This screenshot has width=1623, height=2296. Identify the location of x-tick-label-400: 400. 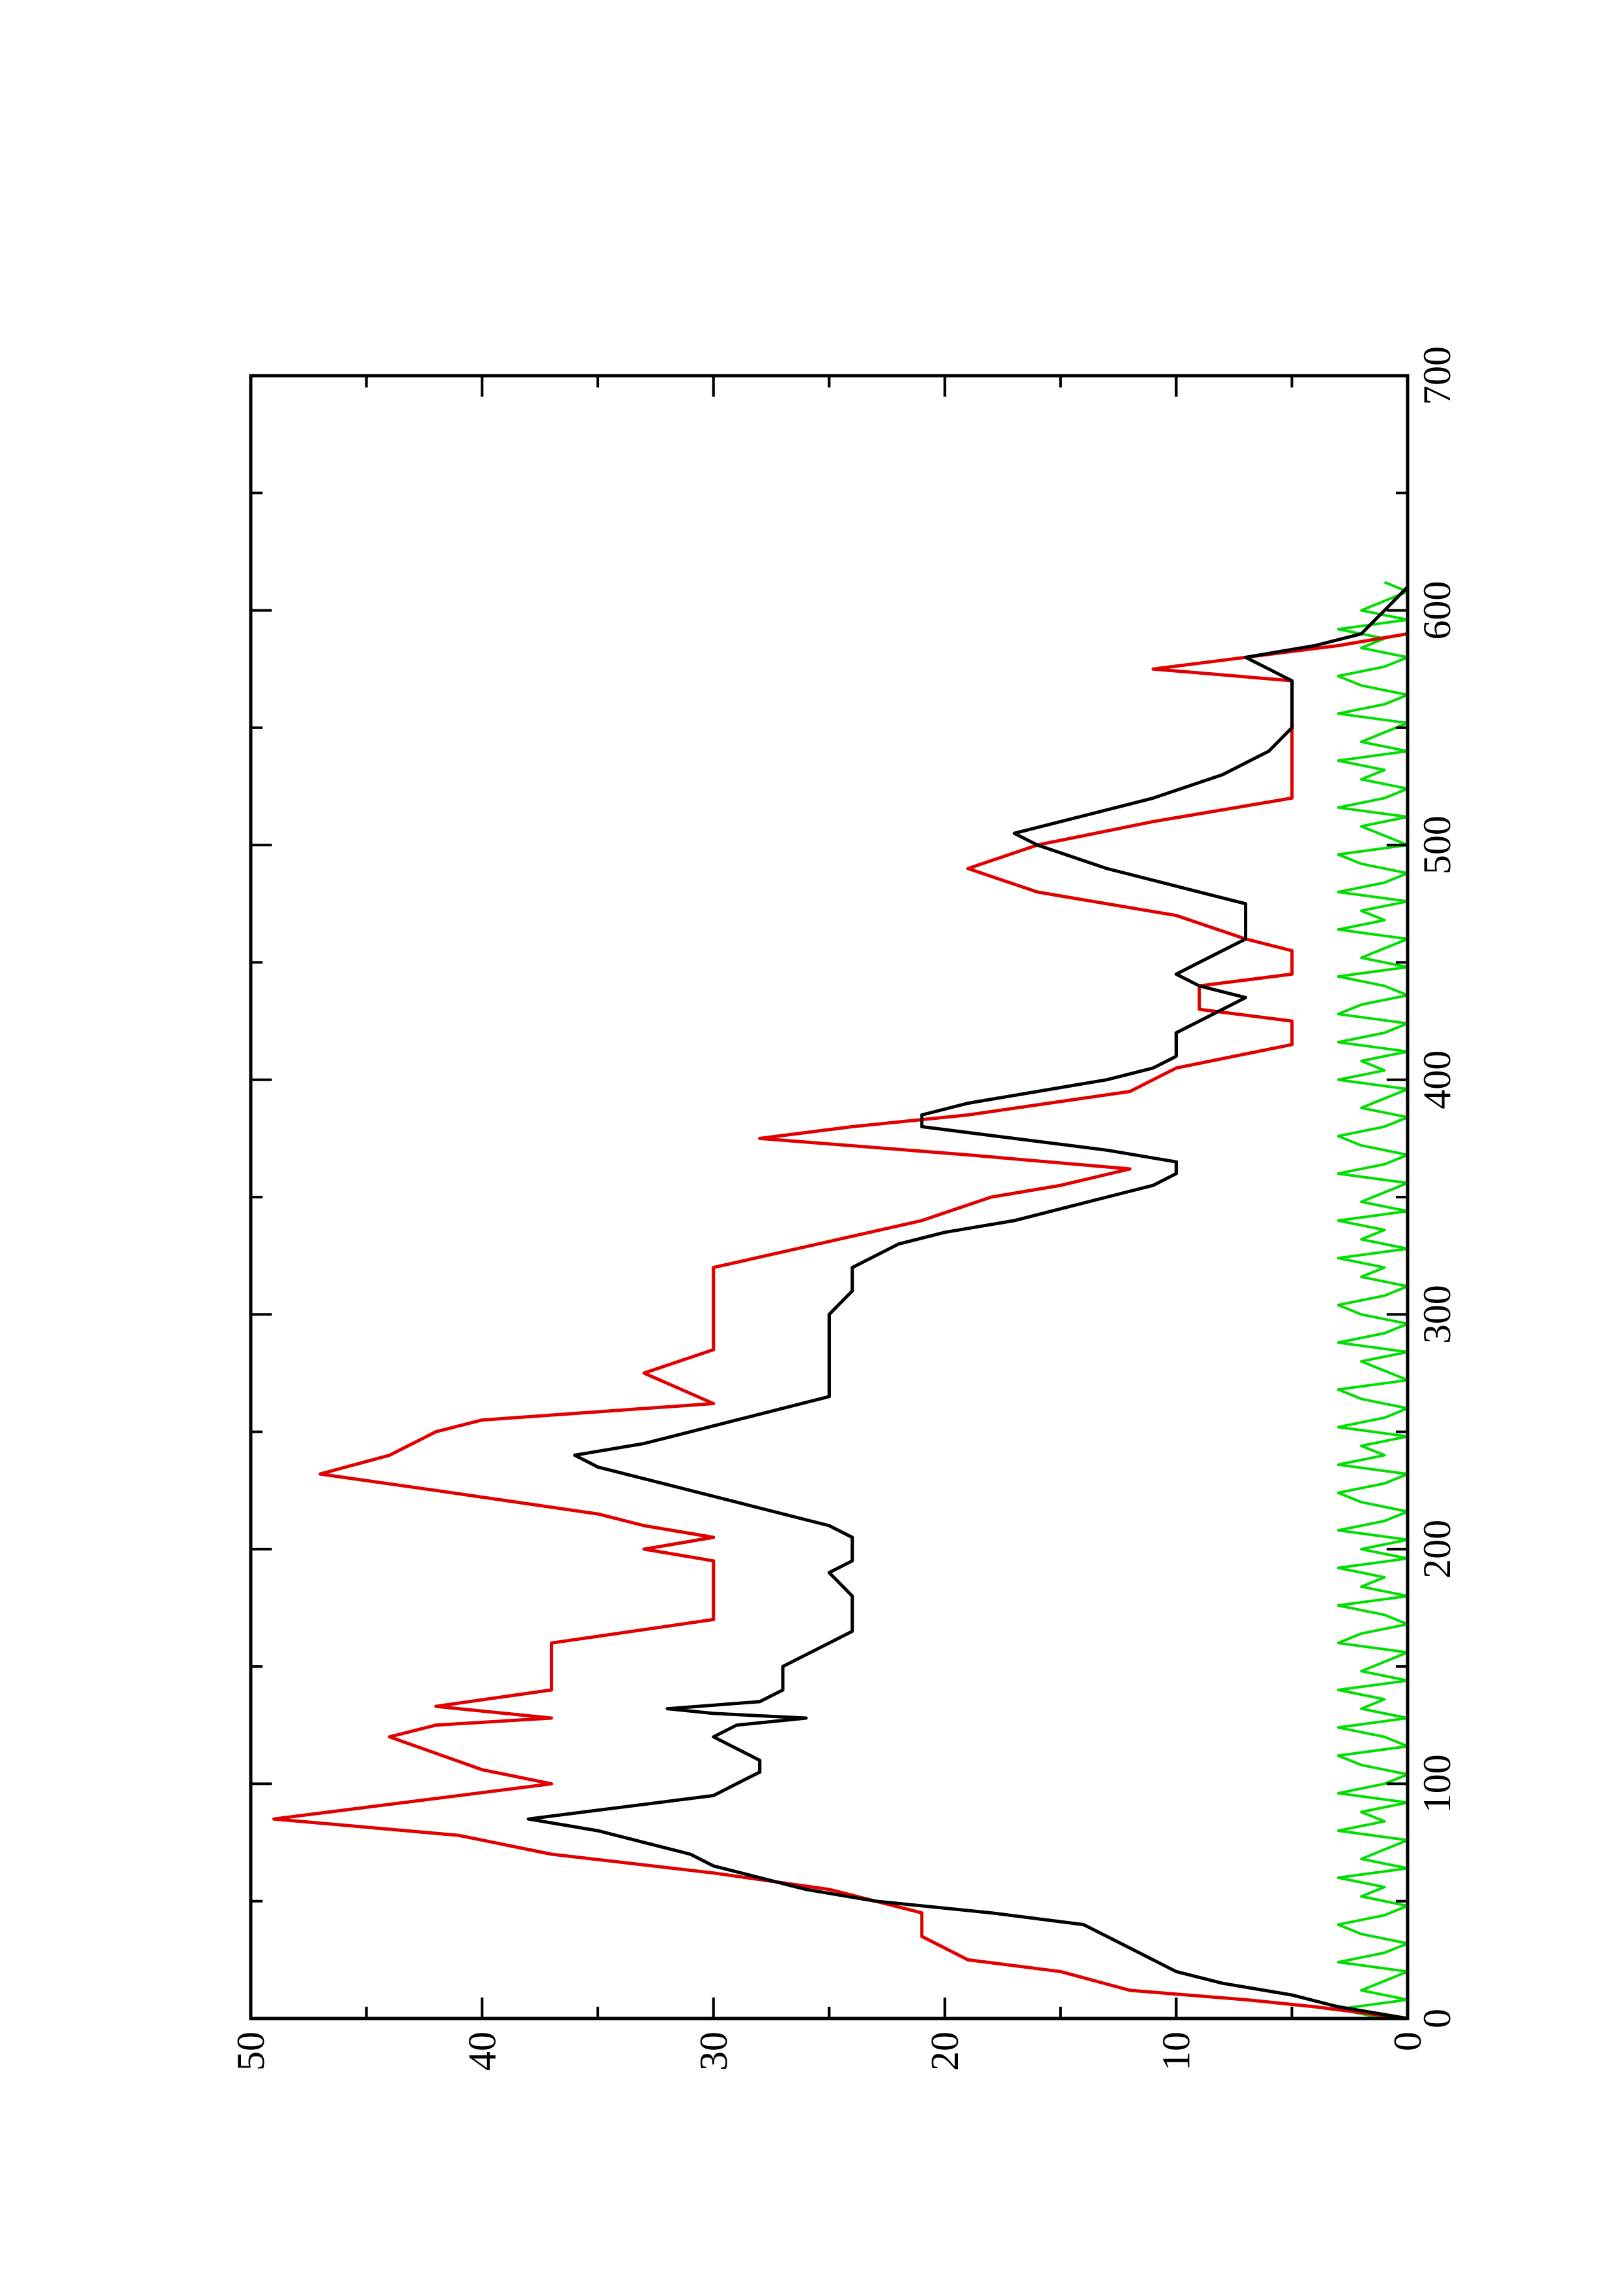
(1437, 1079).